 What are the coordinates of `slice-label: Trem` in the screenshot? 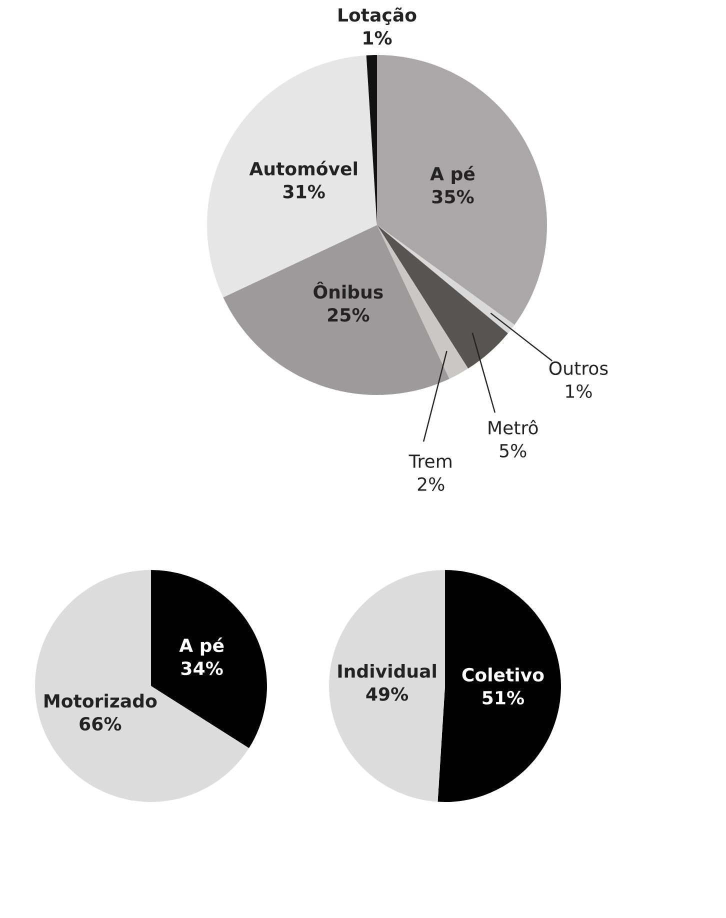 It's located at (430, 461).